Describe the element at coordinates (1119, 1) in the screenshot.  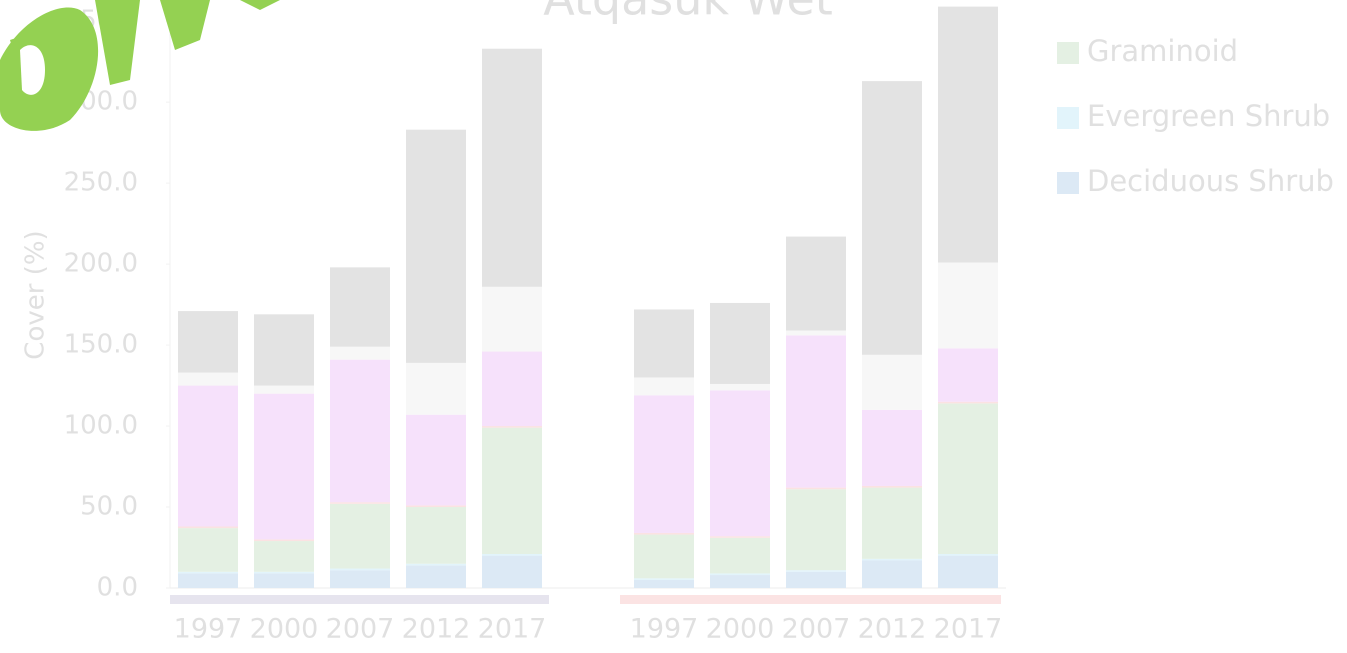
I see `legend-label: Forb` at that location.